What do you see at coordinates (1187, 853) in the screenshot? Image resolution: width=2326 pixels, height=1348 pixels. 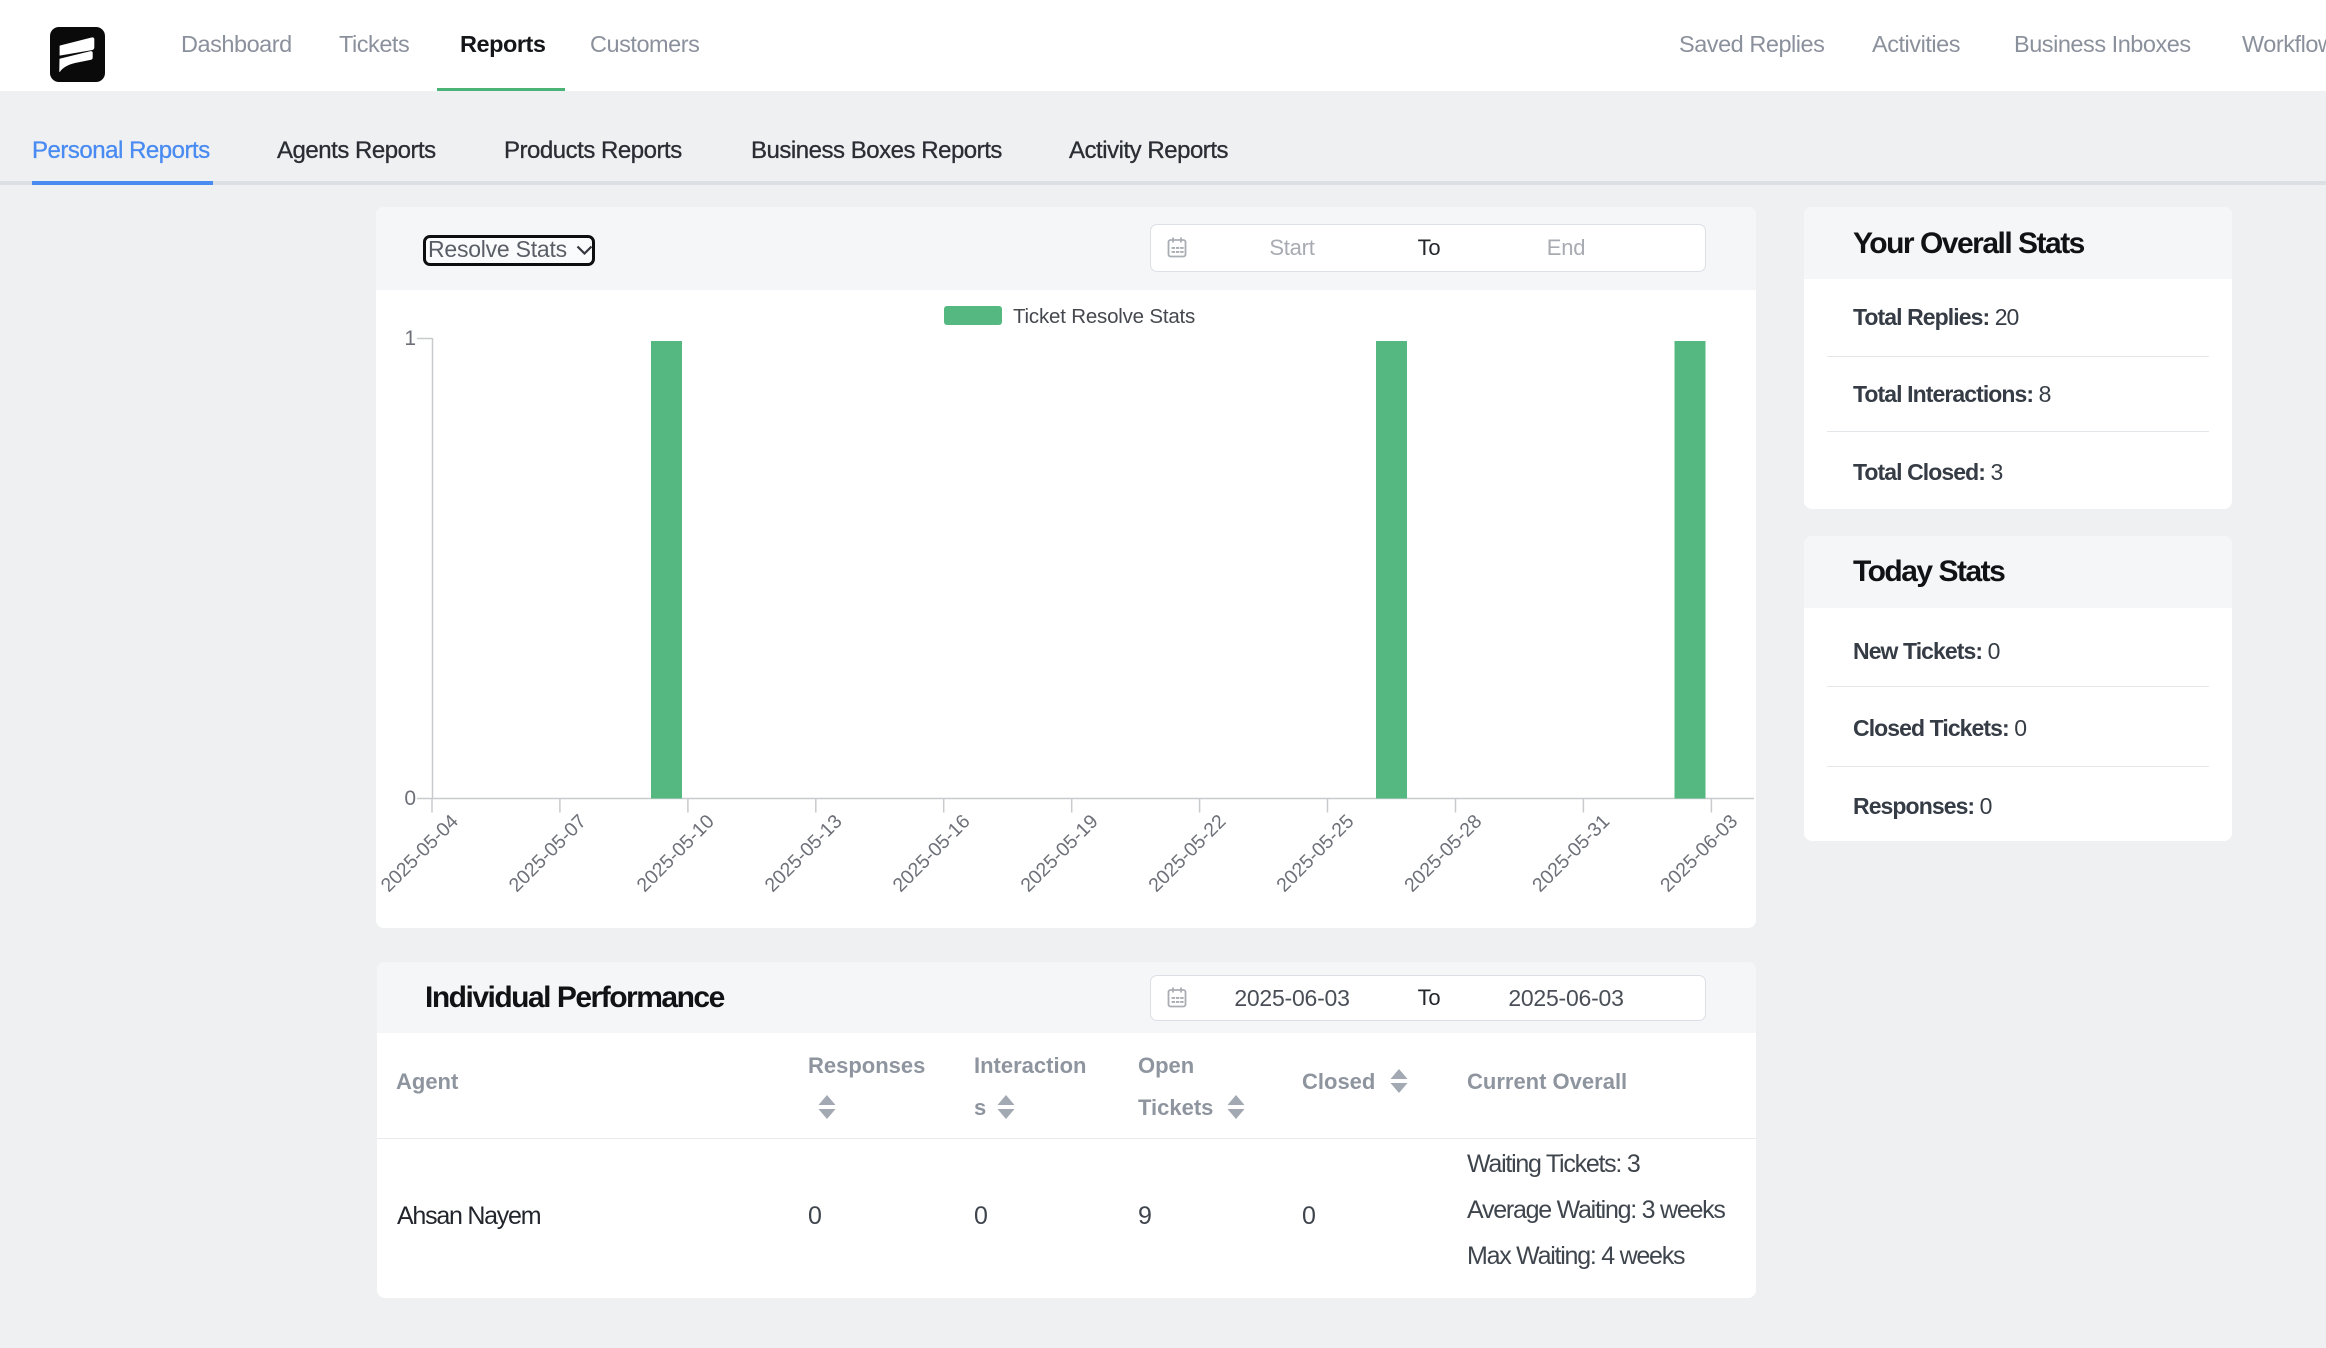 I see `svg-text: 2025-05-22` at bounding box center [1187, 853].